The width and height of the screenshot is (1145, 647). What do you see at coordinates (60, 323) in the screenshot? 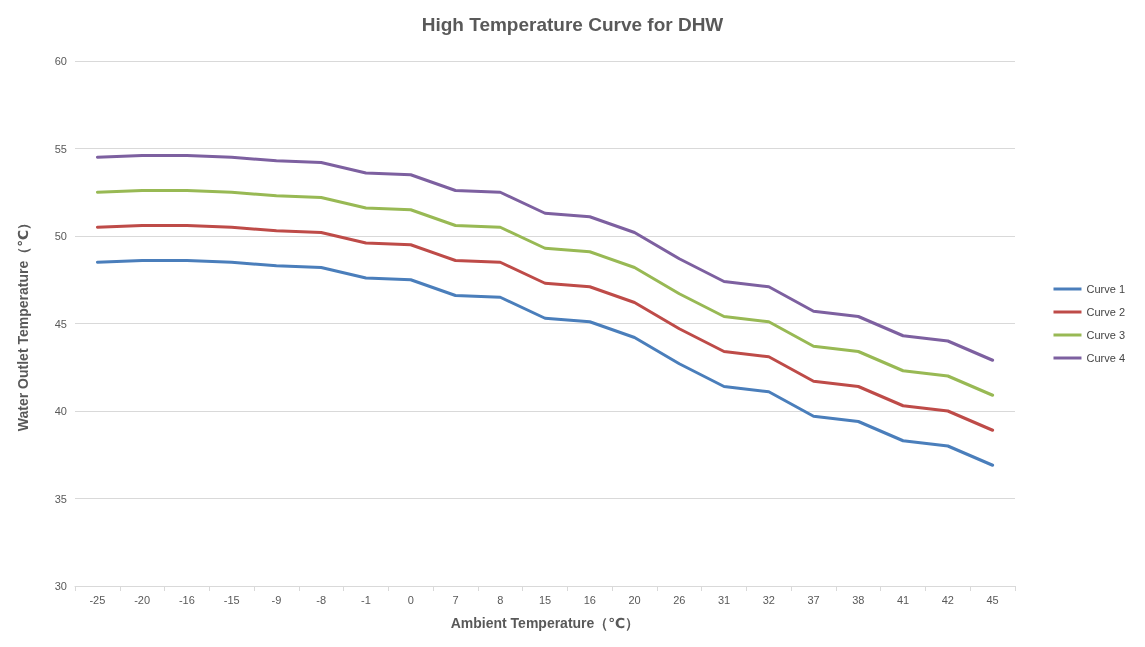
I see `y-tick-label: 45` at bounding box center [60, 323].